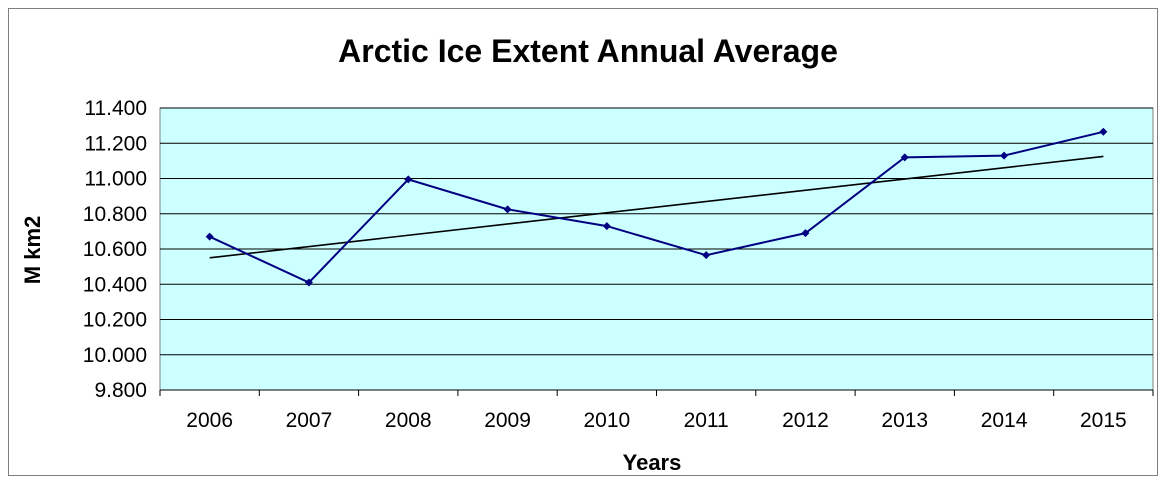 This screenshot has height=480, width=1163. Describe the element at coordinates (656, 420) in the screenshot. I see `x-tick-labels: 2006 2007 2008 2009 2010 2011 2012 2013 2014 2015` at that location.